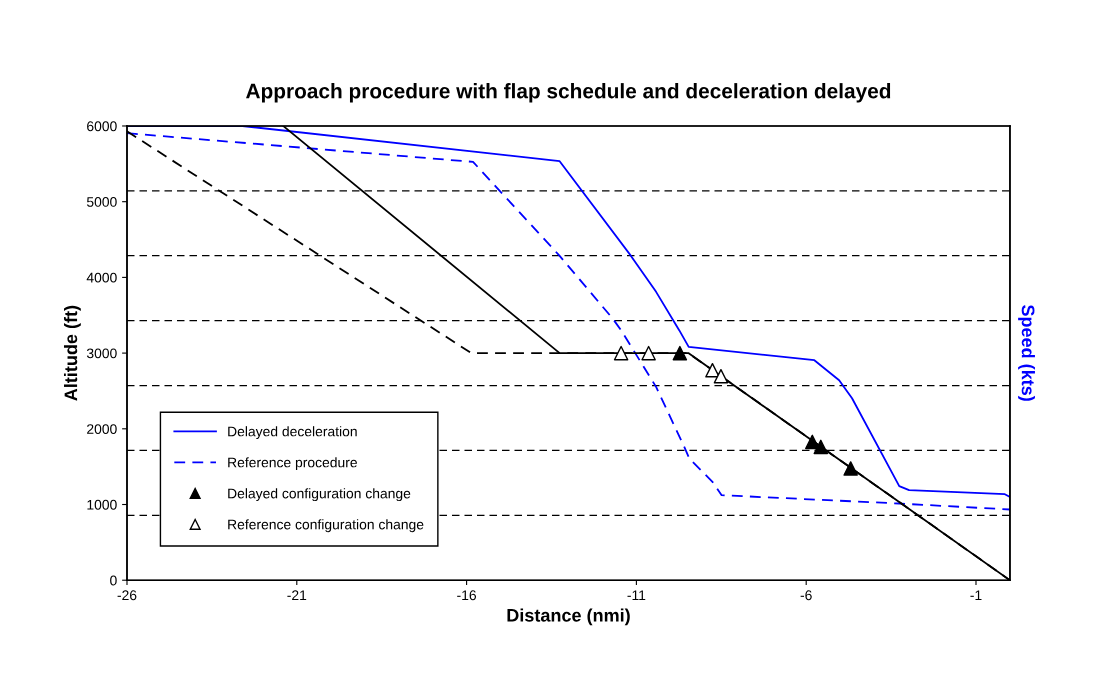  Describe the element at coordinates (101, 202) in the screenshot. I see `y-tick-label: 5000` at that location.